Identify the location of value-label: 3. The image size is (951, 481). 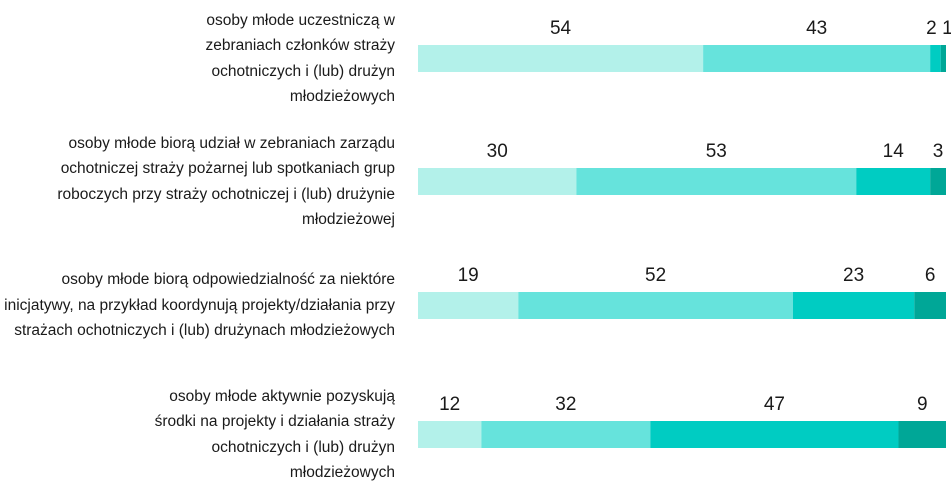
(938, 151).